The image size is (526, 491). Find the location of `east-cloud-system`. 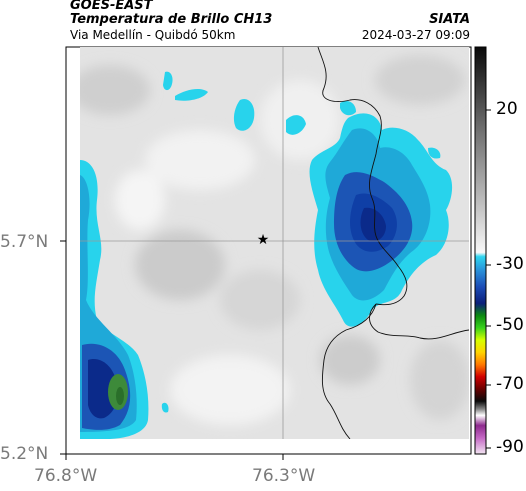

east-cloud-system is located at coordinates (381, 220).